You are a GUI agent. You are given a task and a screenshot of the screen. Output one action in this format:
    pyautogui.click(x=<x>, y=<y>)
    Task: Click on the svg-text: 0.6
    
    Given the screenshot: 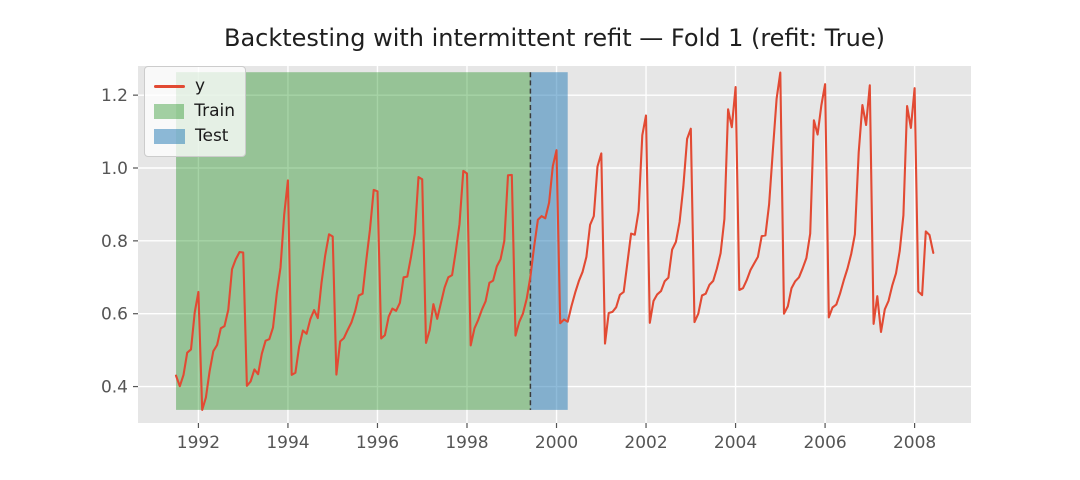 What is the action you would take?
    pyautogui.click(x=114, y=315)
    